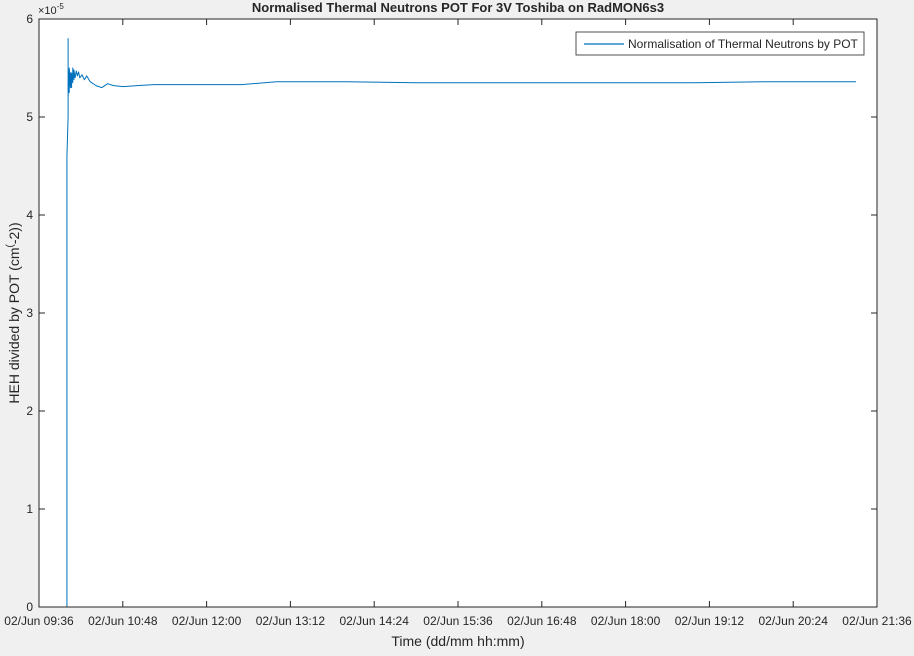 This screenshot has width=914, height=656. Describe the element at coordinates (51, 9) in the screenshot. I see `y-exponent-label: ×10⁻⁵` at that location.